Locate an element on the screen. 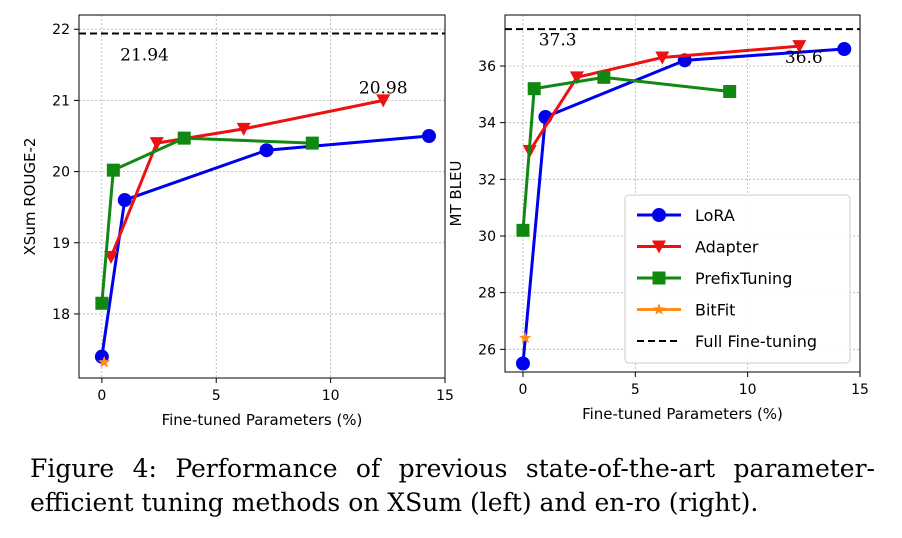 This screenshot has height=538, width=902. y-tick-label: 22 is located at coordinates (61, 30).